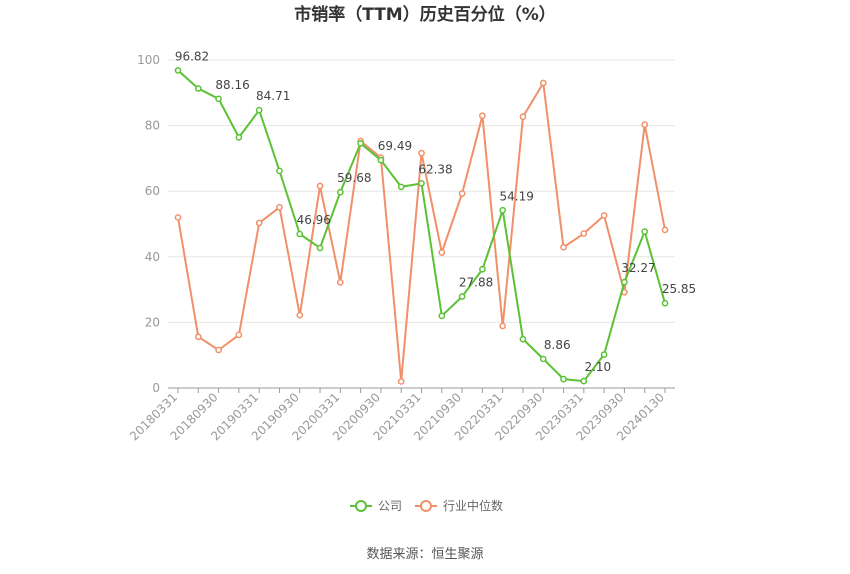 Image resolution: width=850 pixels, height=574 pixels. I want to click on legend-item-industry-median: 行业中位数, so click(459, 505).